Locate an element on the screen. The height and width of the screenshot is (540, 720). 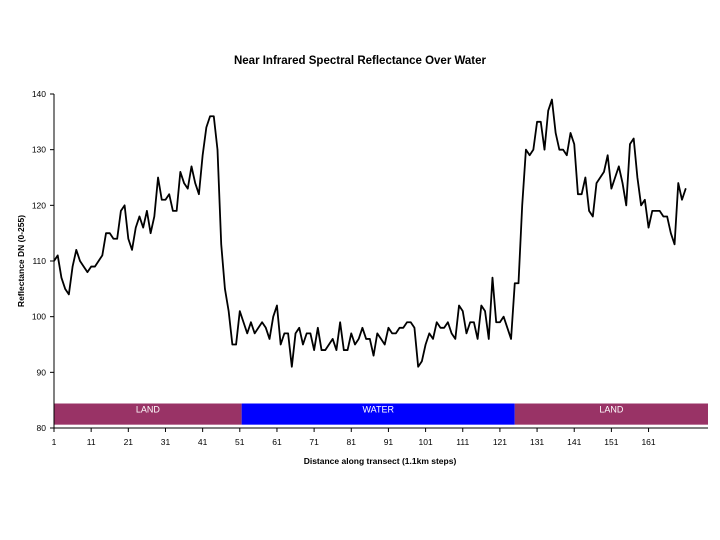
x-tick-label: 101 is located at coordinates (425, 442).